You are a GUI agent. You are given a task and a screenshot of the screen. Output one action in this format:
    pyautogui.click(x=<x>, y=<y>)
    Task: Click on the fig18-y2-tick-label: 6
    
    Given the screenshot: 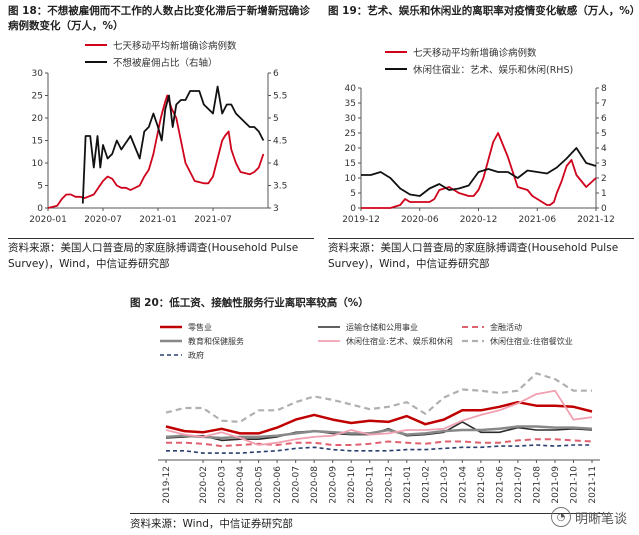 What is the action you would take?
    pyautogui.click(x=276, y=74)
    